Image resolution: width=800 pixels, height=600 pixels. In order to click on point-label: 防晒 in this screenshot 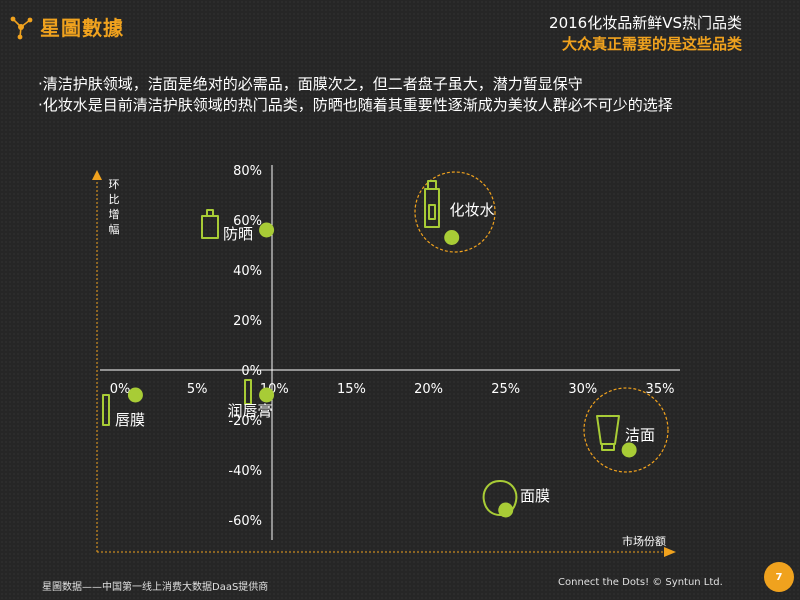, I will do `click(238, 234)`.